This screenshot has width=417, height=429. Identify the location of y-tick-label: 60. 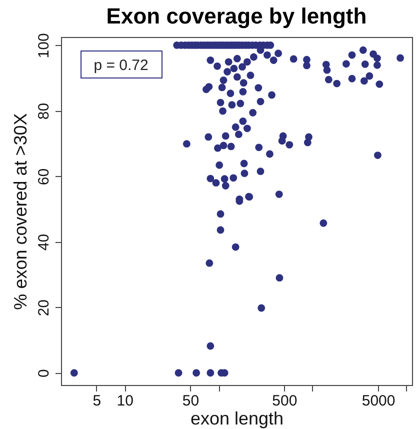
(44, 177).